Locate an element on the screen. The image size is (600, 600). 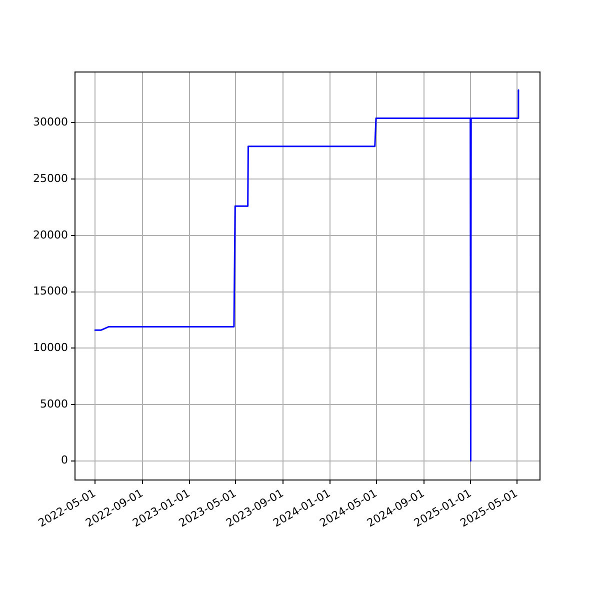
y-tick-label: 15000 is located at coordinates (50, 291).